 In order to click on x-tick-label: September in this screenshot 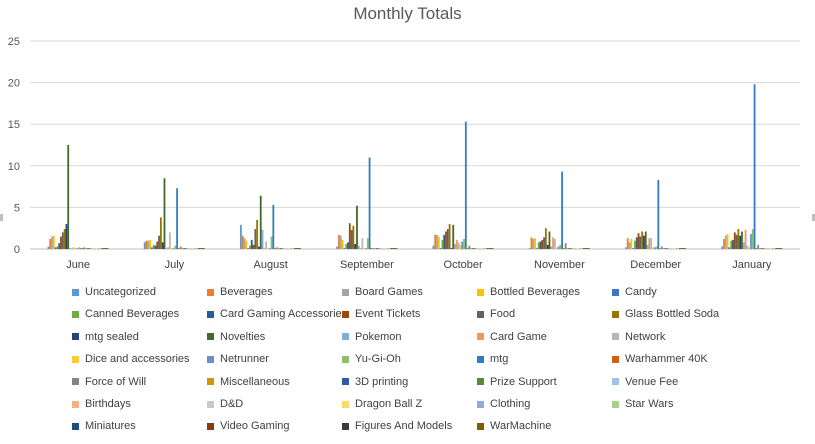, I will do `click(367, 265)`.